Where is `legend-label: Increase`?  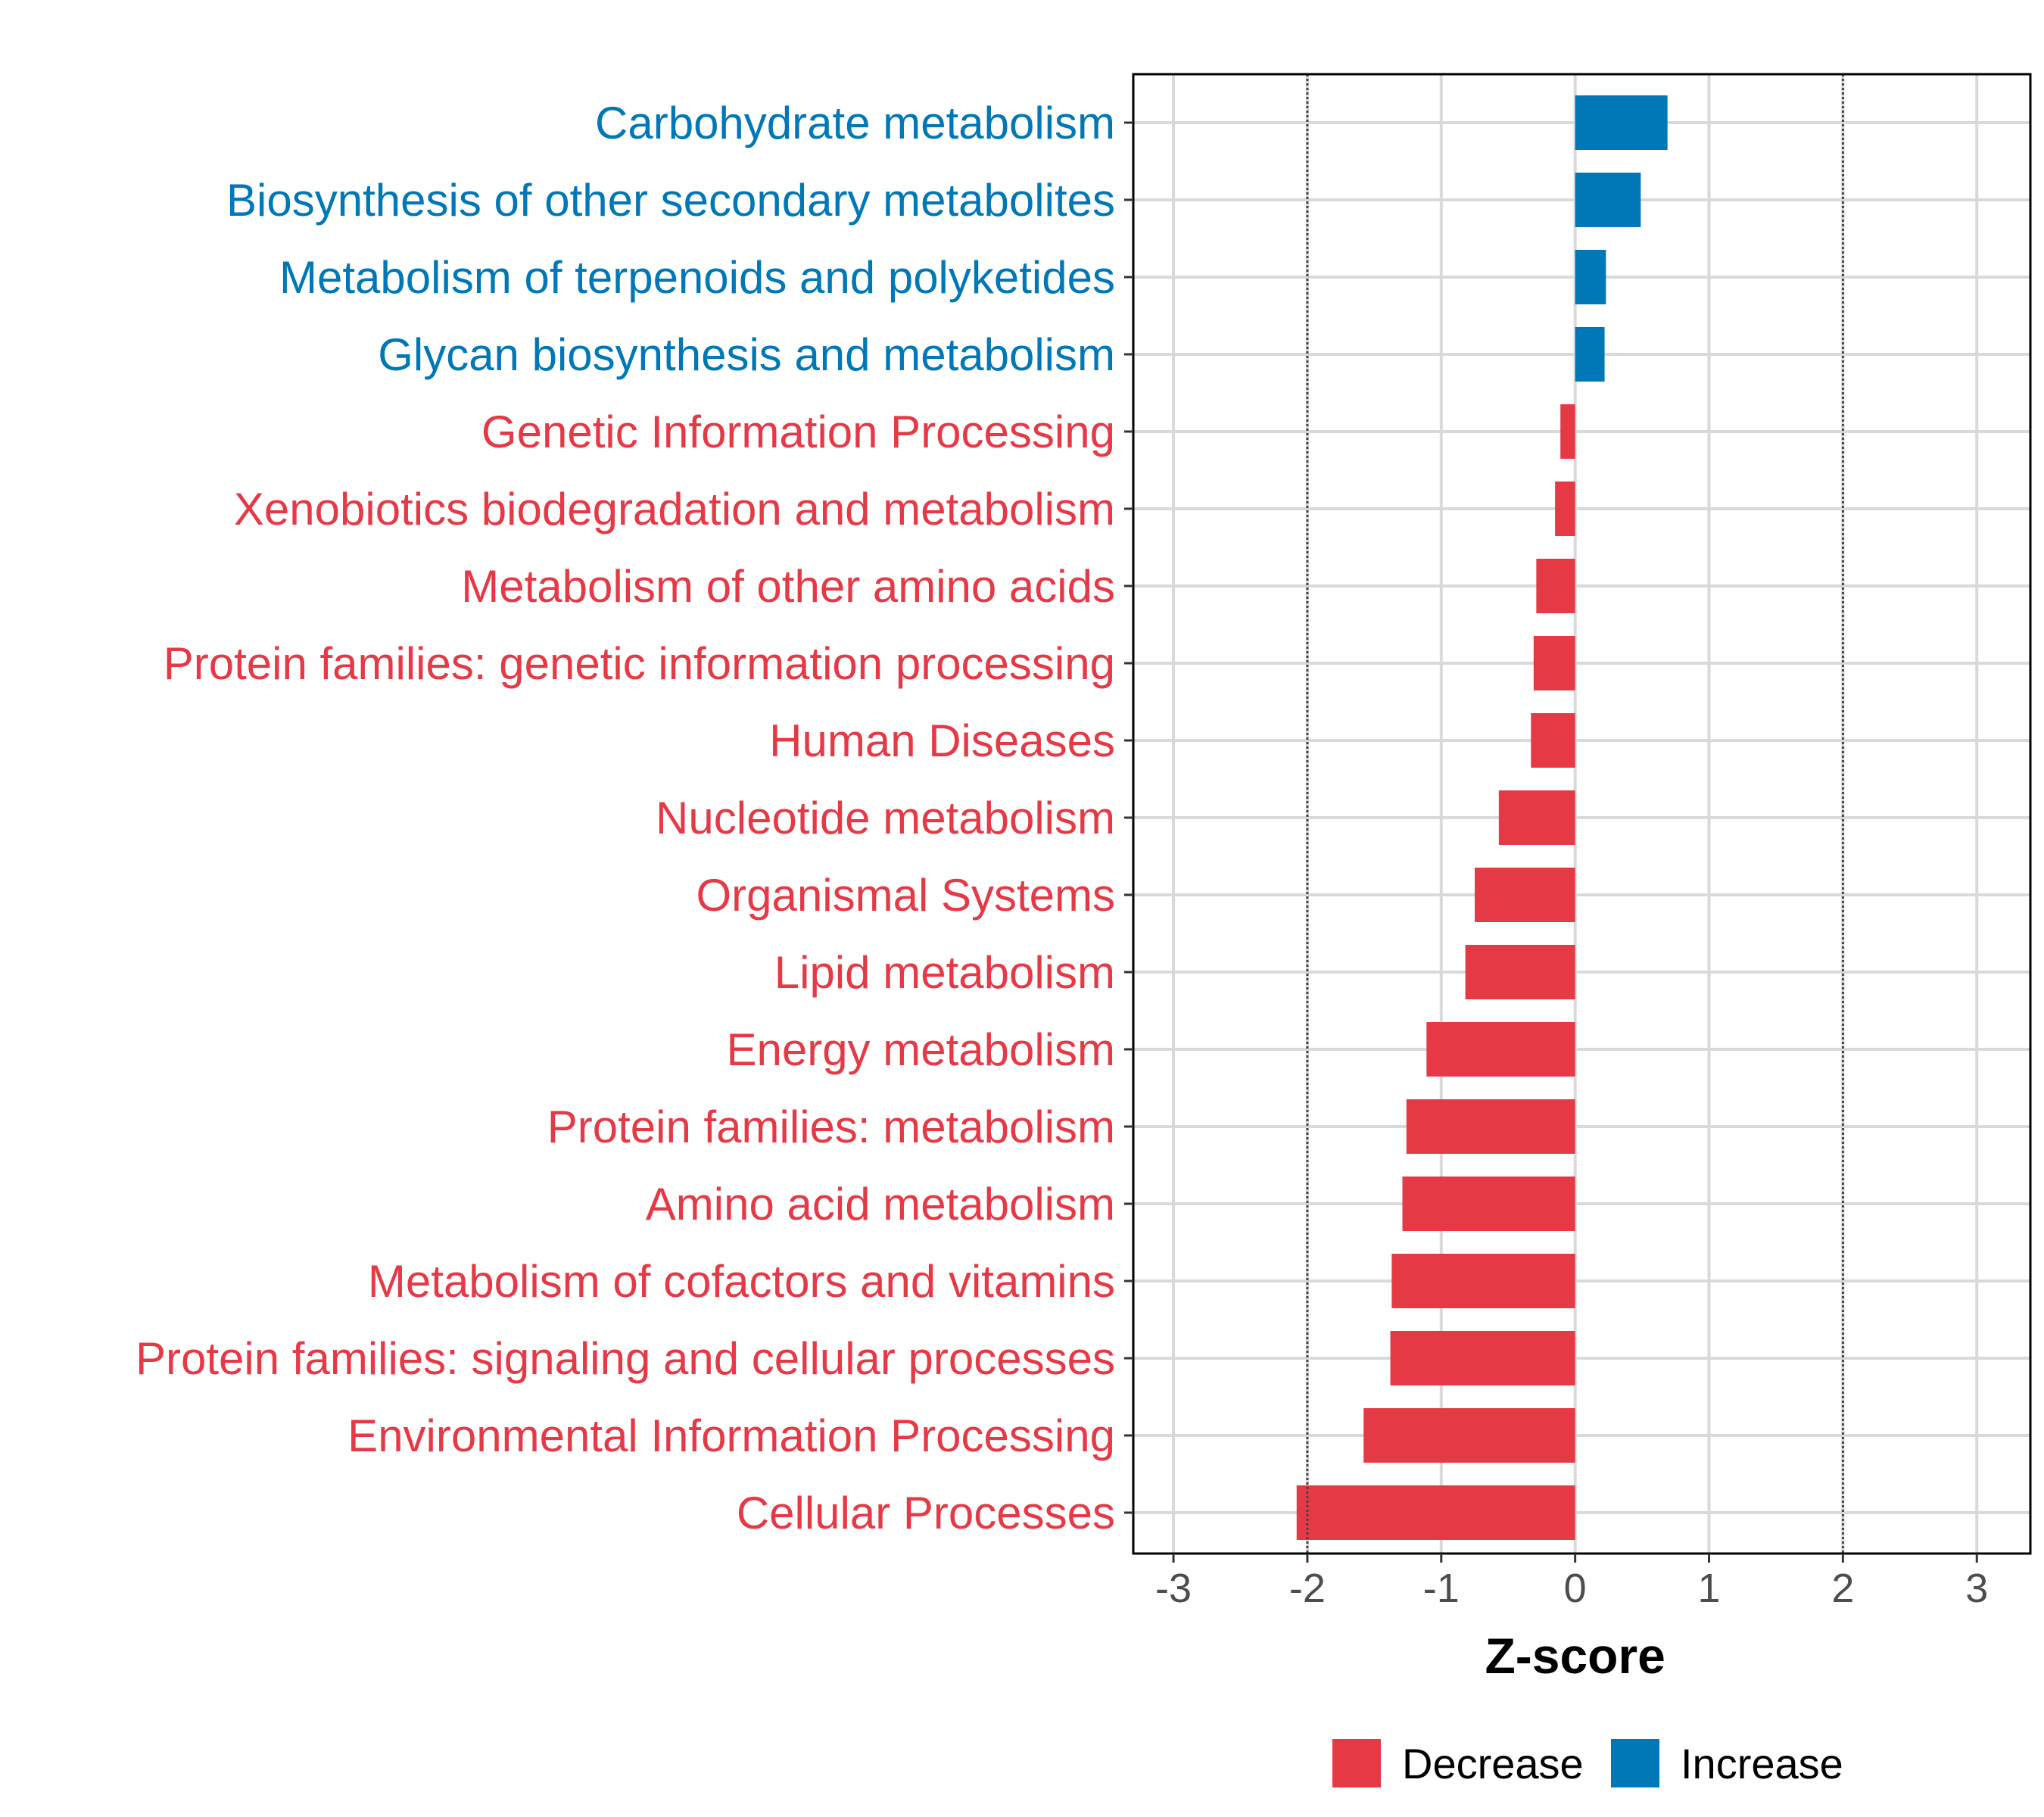
legend-label: Increase is located at coordinates (1762, 1764).